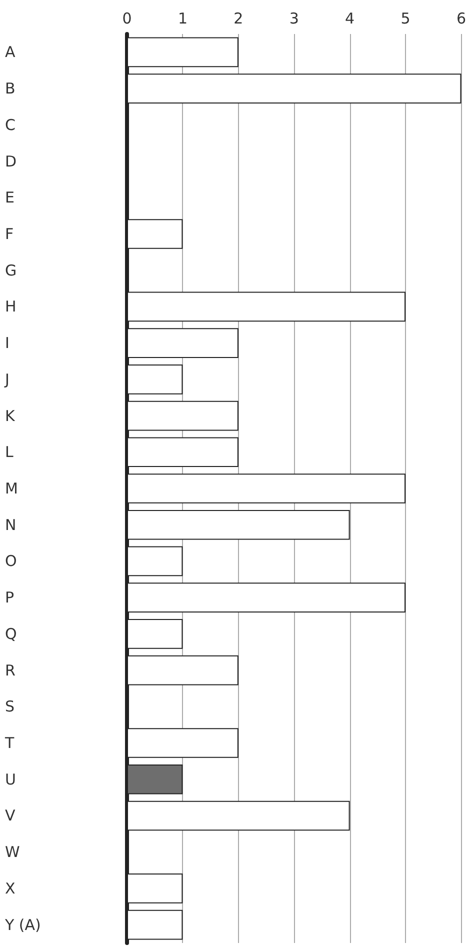 This screenshot has width=469, height=947. Describe the element at coordinates (9, 452) in the screenshot. I see `y-tick-label: L` at that location.